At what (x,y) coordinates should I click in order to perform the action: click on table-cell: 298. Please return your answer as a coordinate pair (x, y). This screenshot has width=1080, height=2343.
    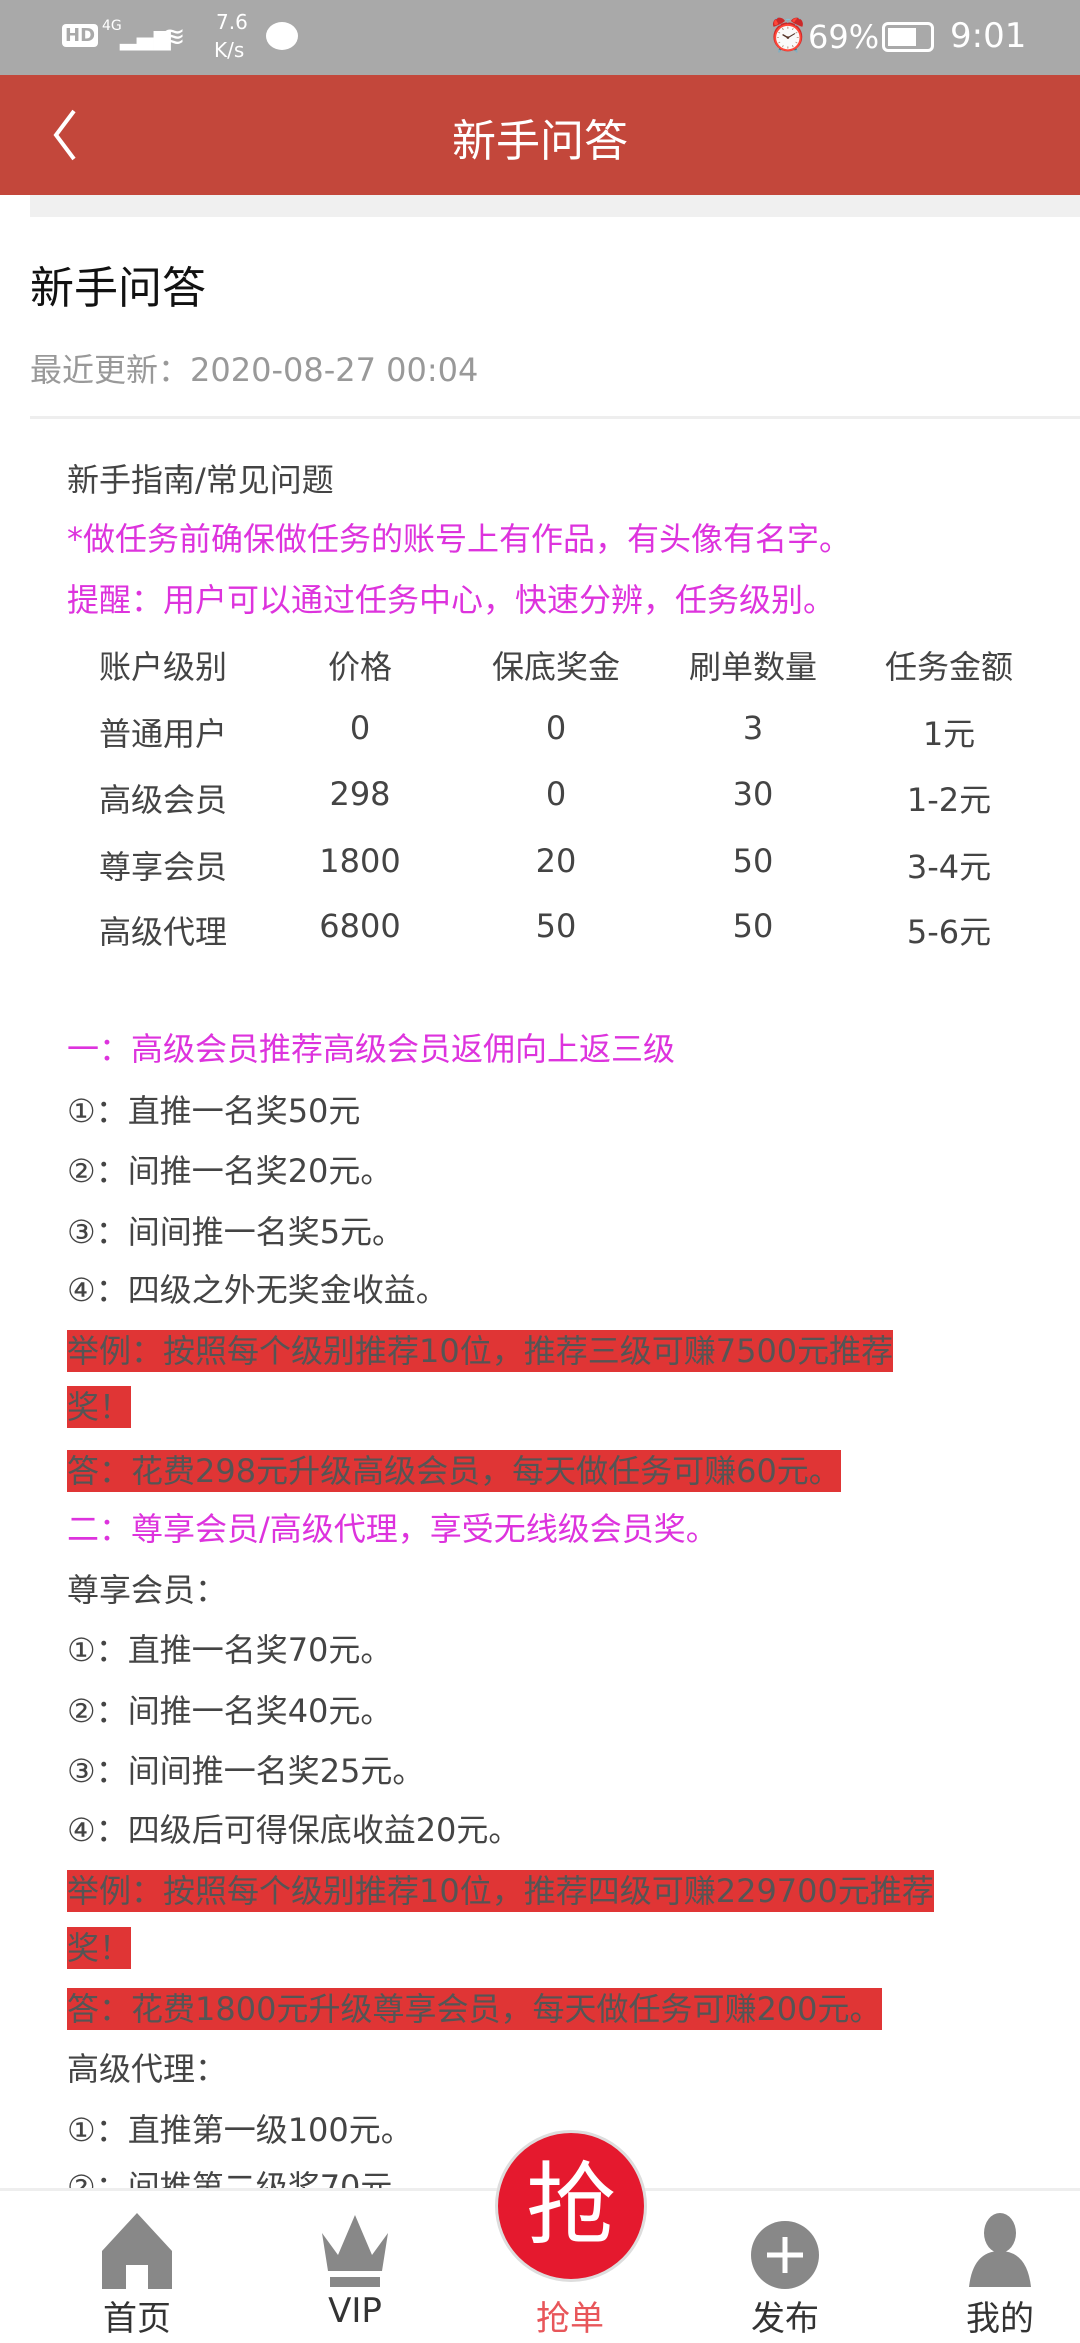
    Looking at the image, I should click on (360, 794).